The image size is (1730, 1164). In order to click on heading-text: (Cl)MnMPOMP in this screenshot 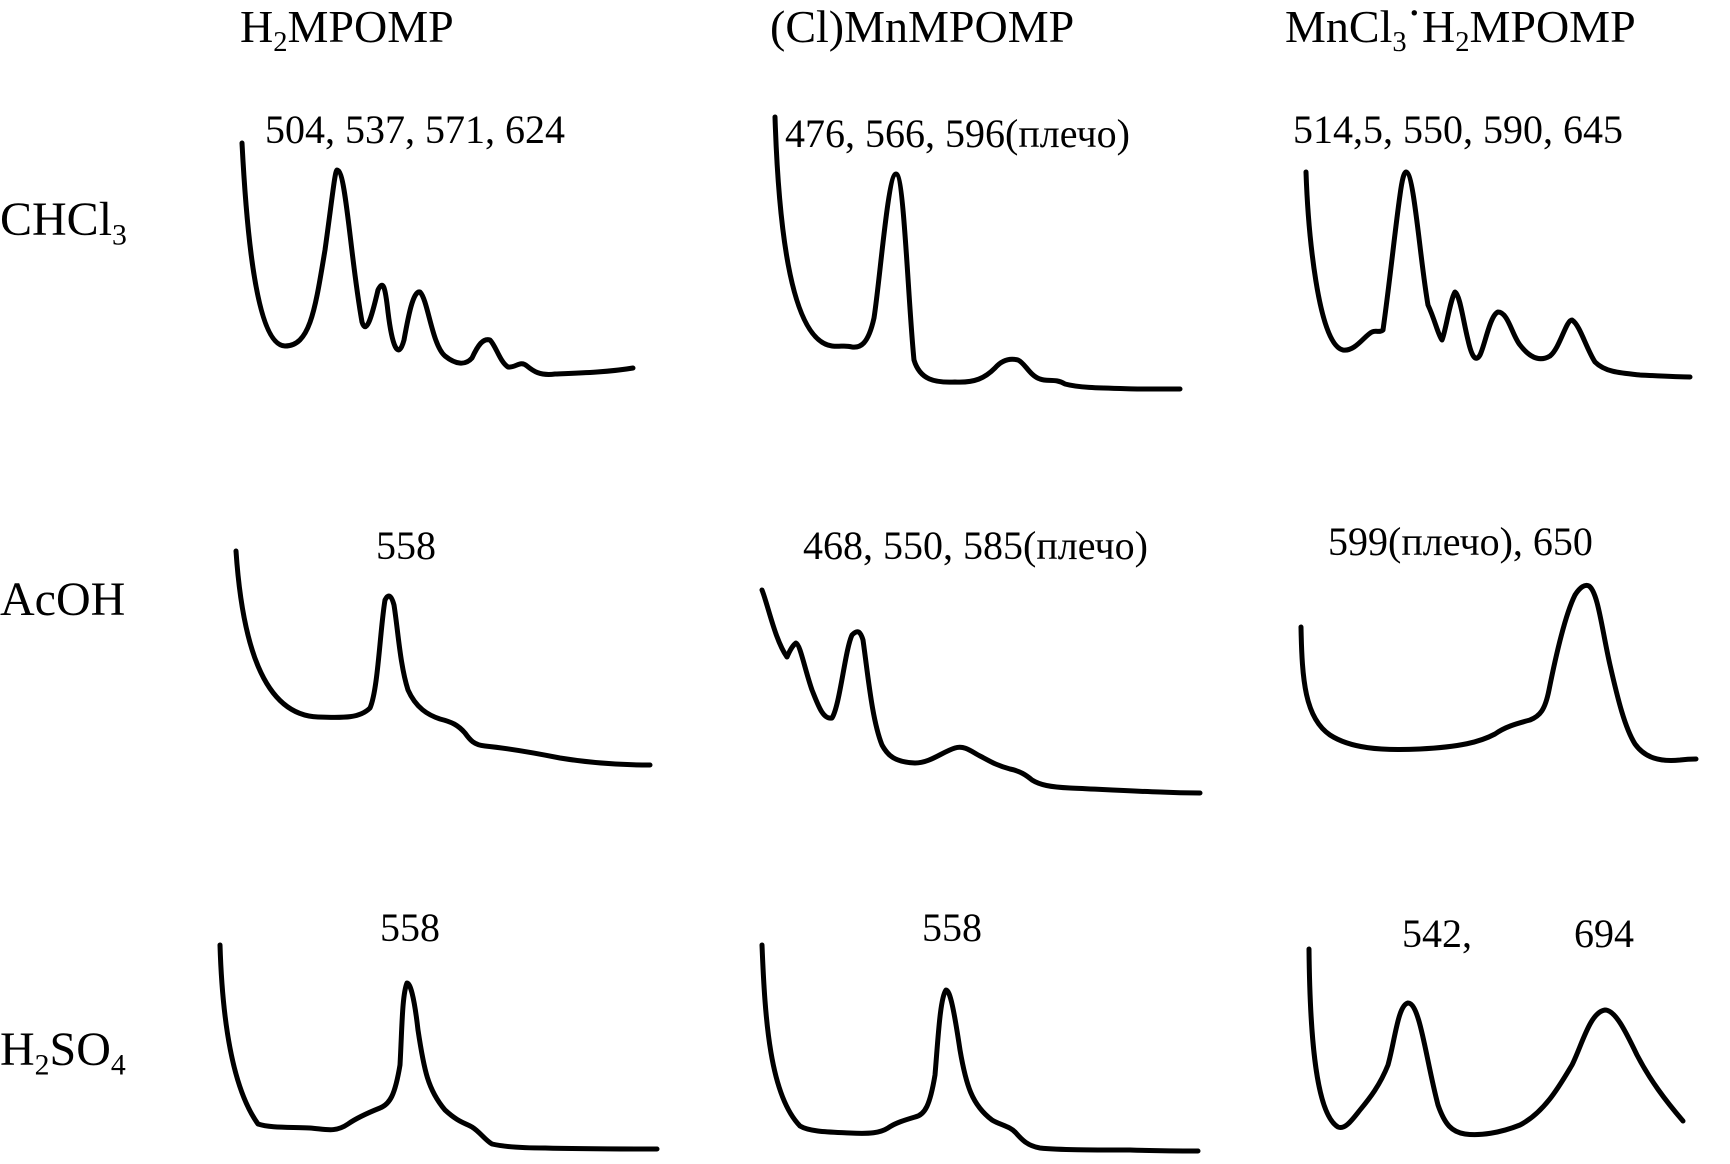, I will do `click(922, 26)`.